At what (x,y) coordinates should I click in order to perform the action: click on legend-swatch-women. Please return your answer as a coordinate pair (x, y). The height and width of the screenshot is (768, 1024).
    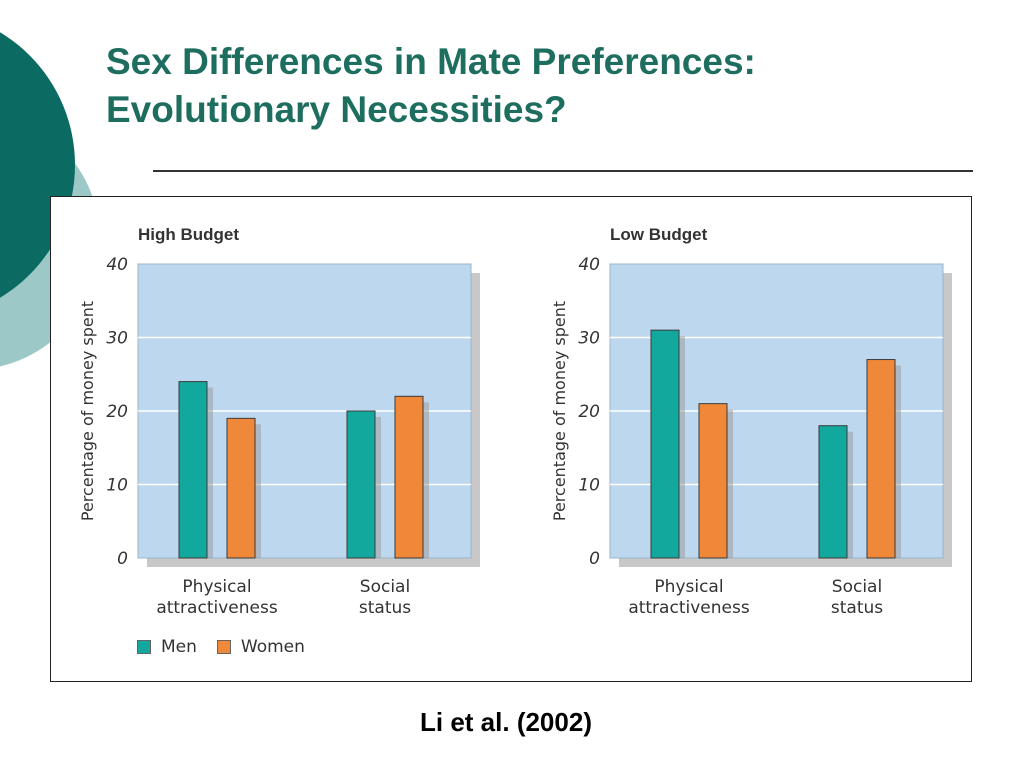
    Looking at the image, I should click on (223, 647).